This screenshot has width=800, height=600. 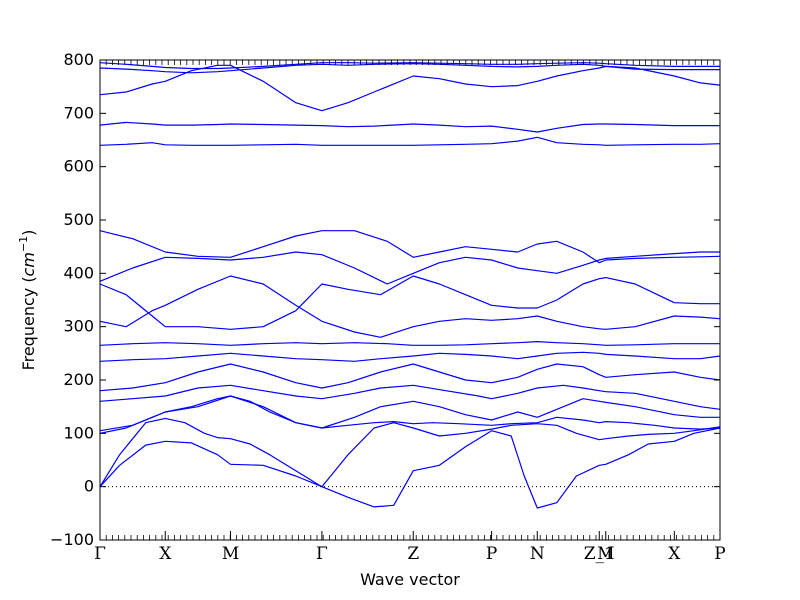 What do you see at coordinates (89, 486) in the screenshot?
I see `y-tick-label: 0` at bounding box center [89, 486].